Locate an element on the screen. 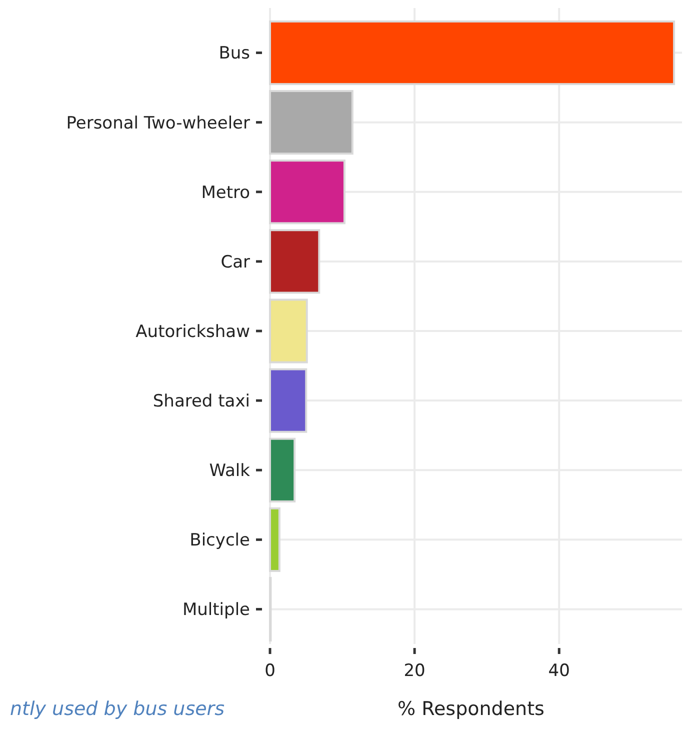 The height and width of the screenshot is (731, 690). y-tick-label: Metro is located at coordinates (225, 192).